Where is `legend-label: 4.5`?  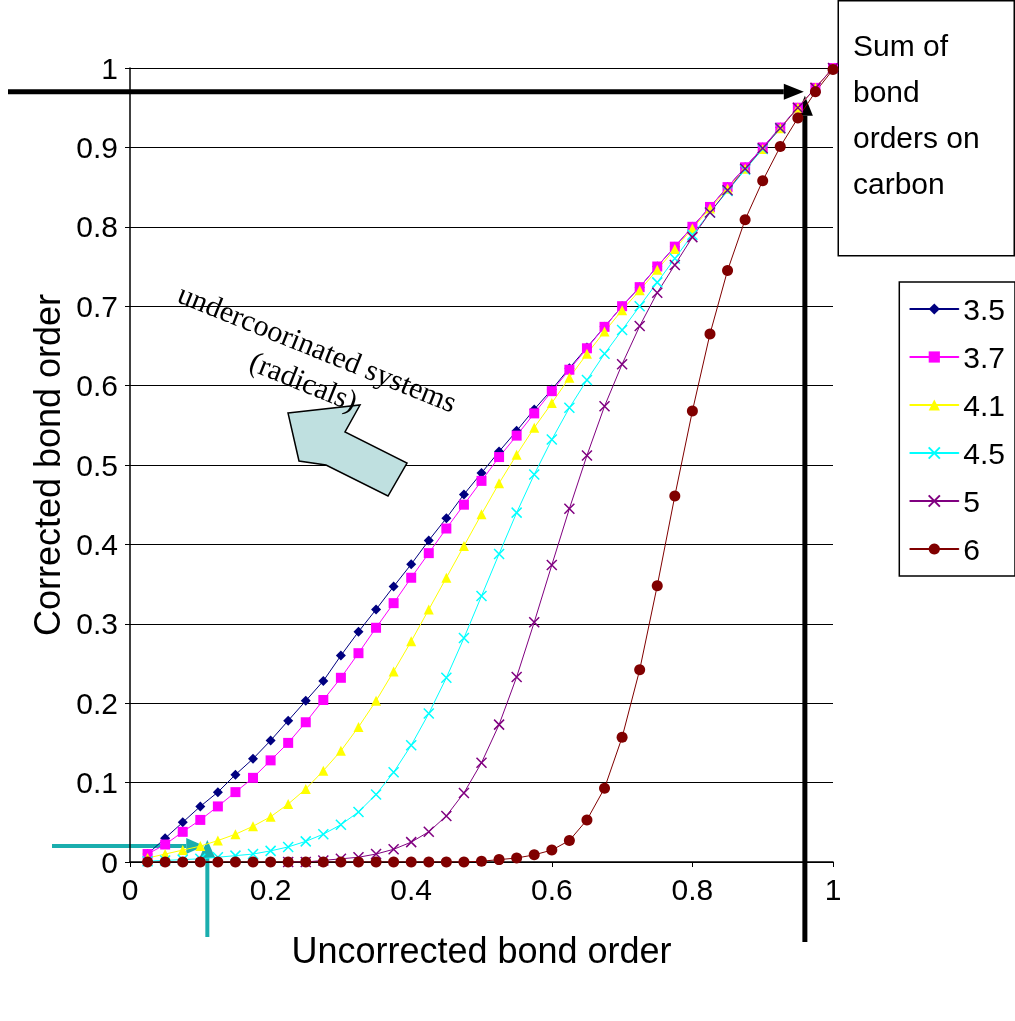 legend-label: 4.5 is located at coordinates (984, 453).